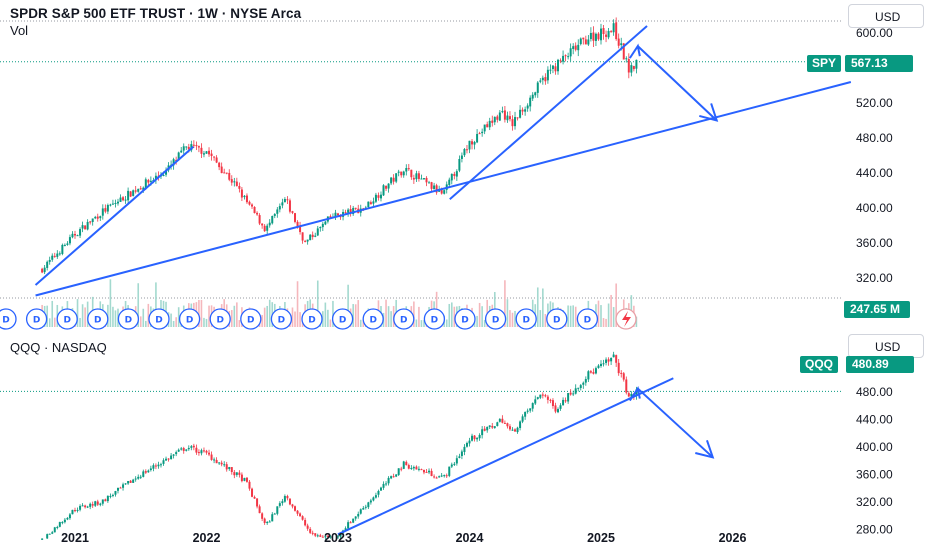 The image size is (932, 550). Describe the element at coordinates (634, 393) in the screenshot. I see `qqq-projection-arrow-hook` at that location.